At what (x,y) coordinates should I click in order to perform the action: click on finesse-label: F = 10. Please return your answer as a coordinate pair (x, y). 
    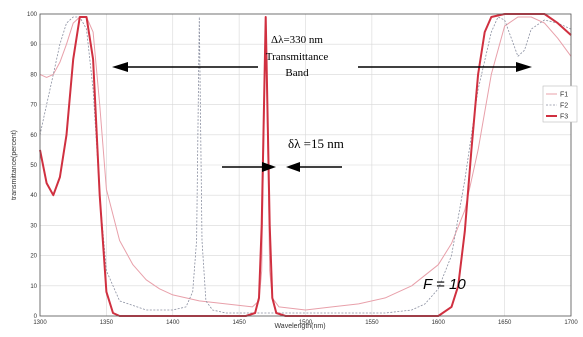
    Looking at the image, I should click on (444, 284).